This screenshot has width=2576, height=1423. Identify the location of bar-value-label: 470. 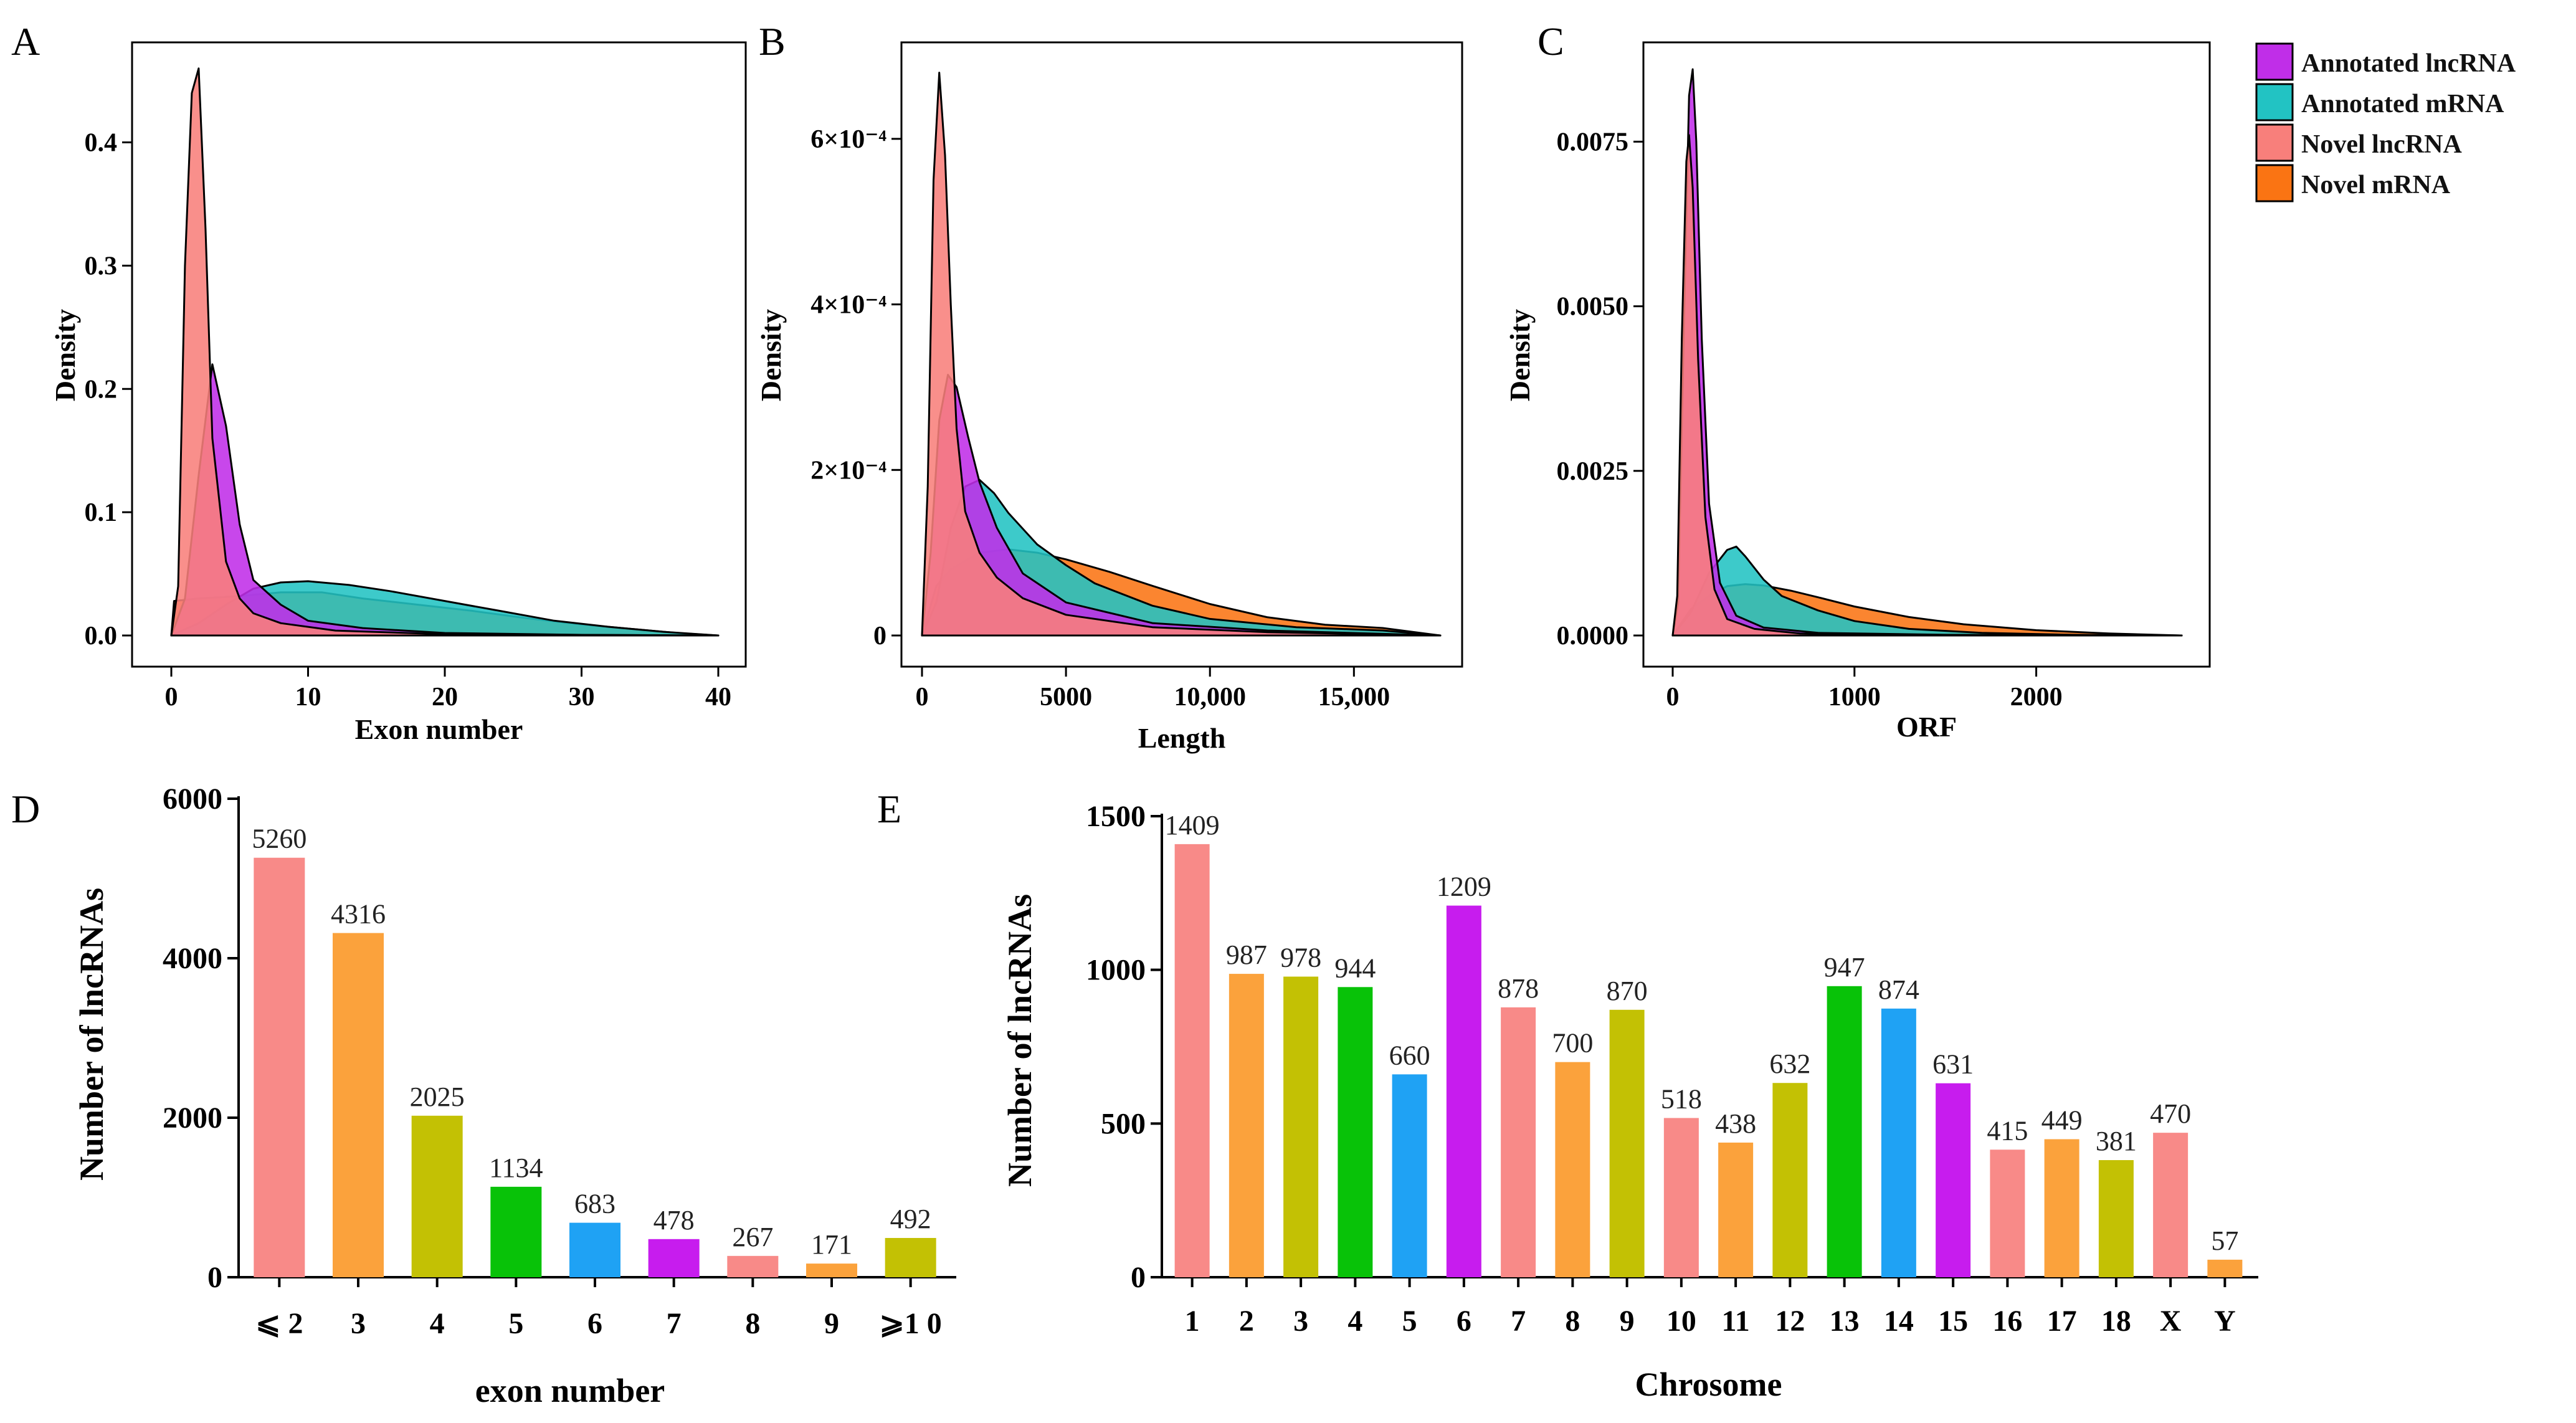
(2170, 1113).